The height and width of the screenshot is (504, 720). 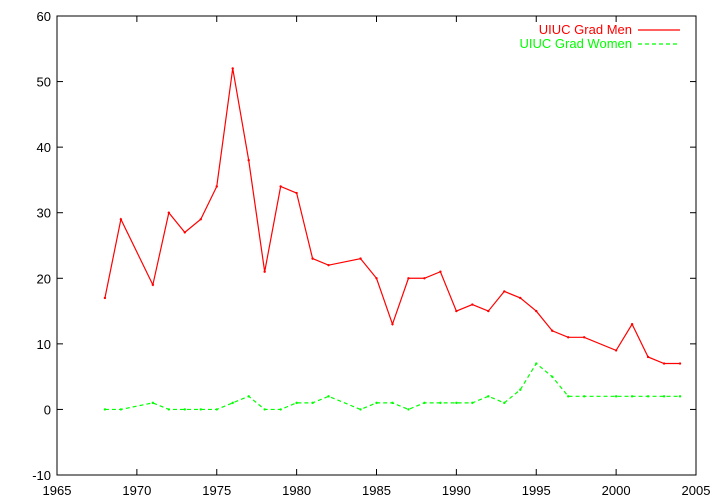 What do you see at coordinates (44, 147) in the screenshot?
I see `y-tick-label: 40` at bounding box center [44, 147].